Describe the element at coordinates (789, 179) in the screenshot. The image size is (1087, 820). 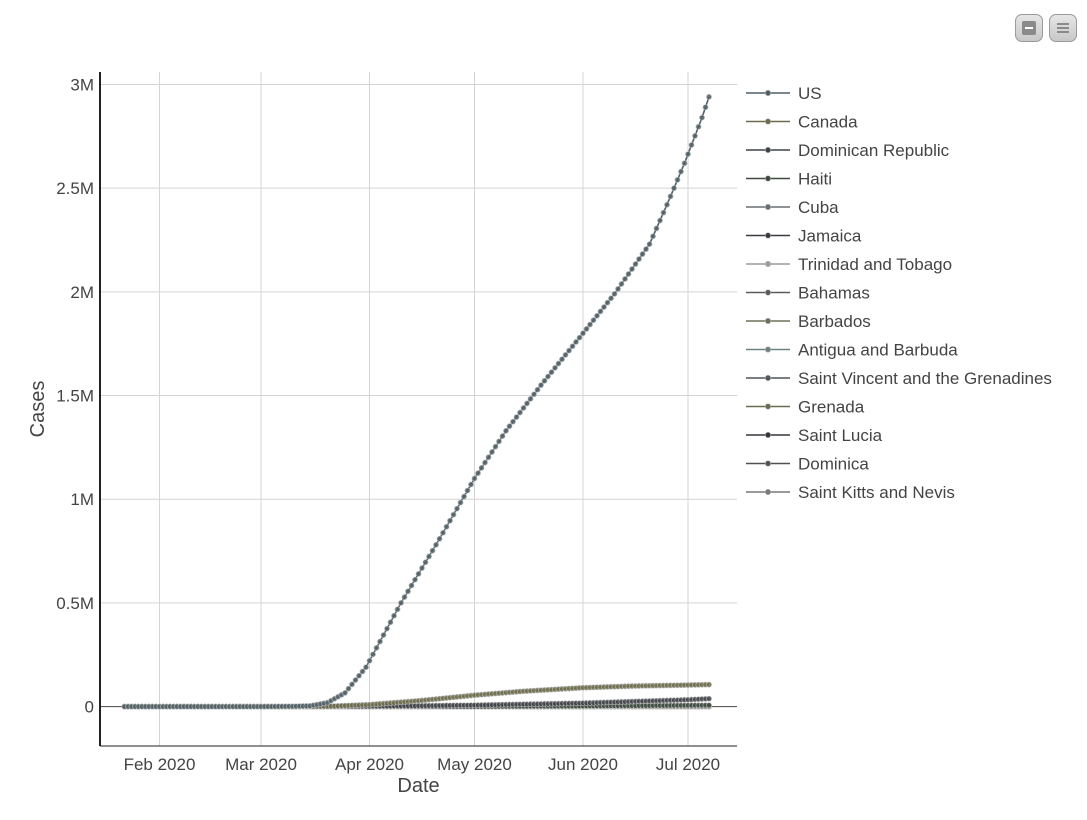
I see `legend-item: Haiti` at that location.